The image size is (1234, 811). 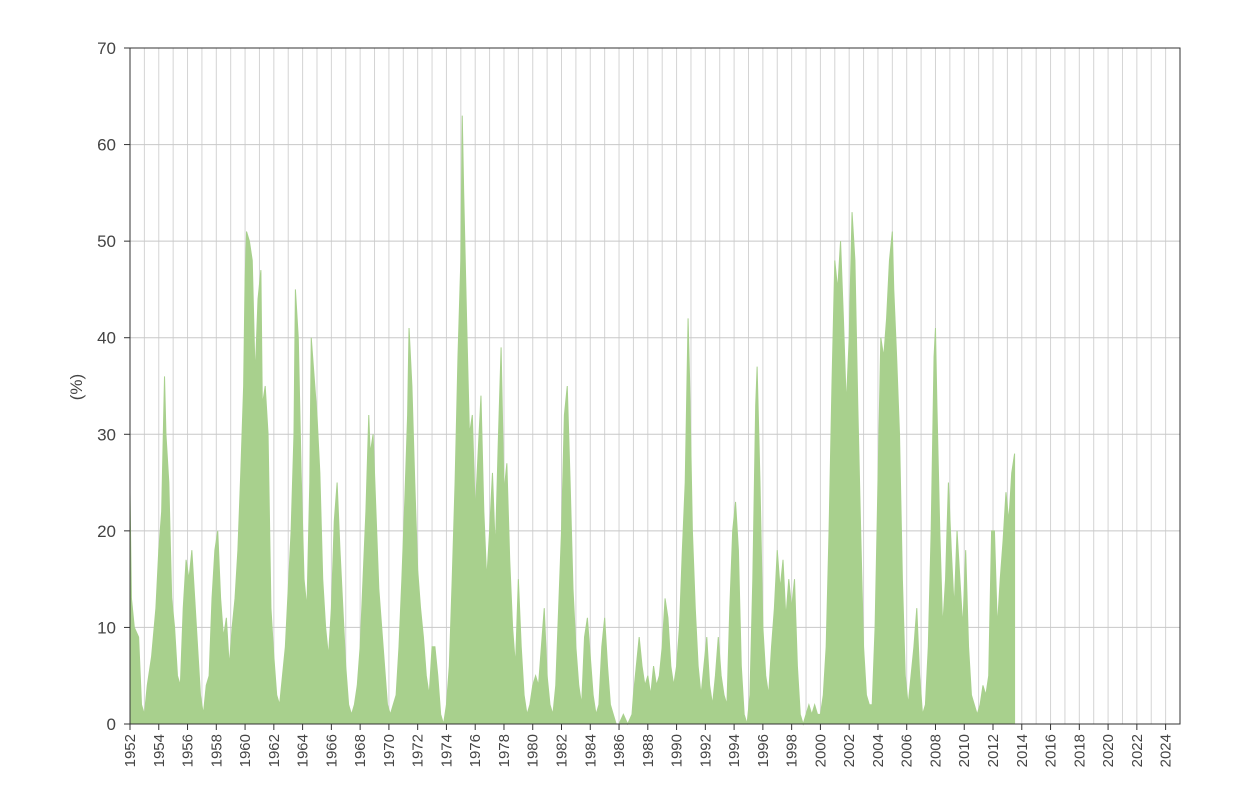 I want to click on y-tick-label: 50, so click(x=106, y=241).